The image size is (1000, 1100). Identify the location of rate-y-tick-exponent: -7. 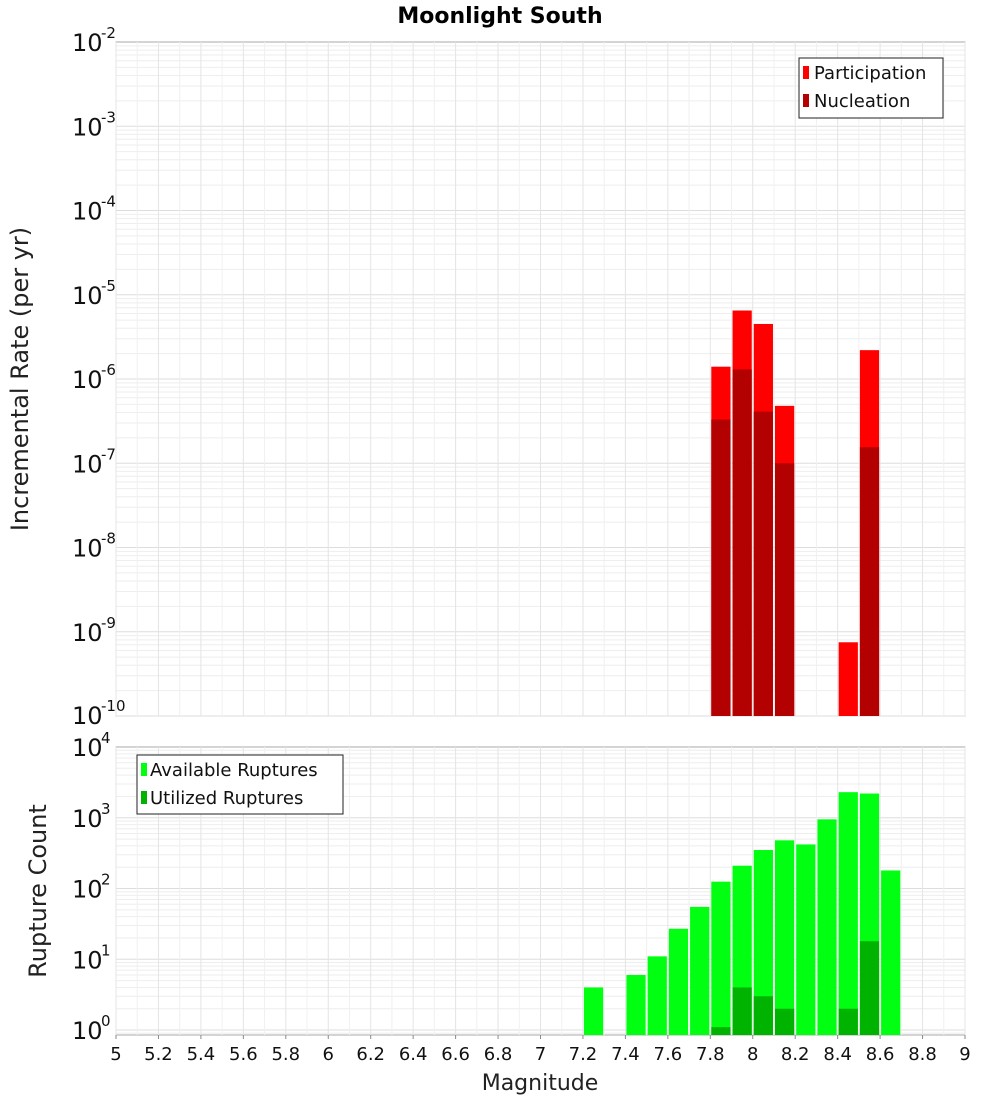
(108, 454).